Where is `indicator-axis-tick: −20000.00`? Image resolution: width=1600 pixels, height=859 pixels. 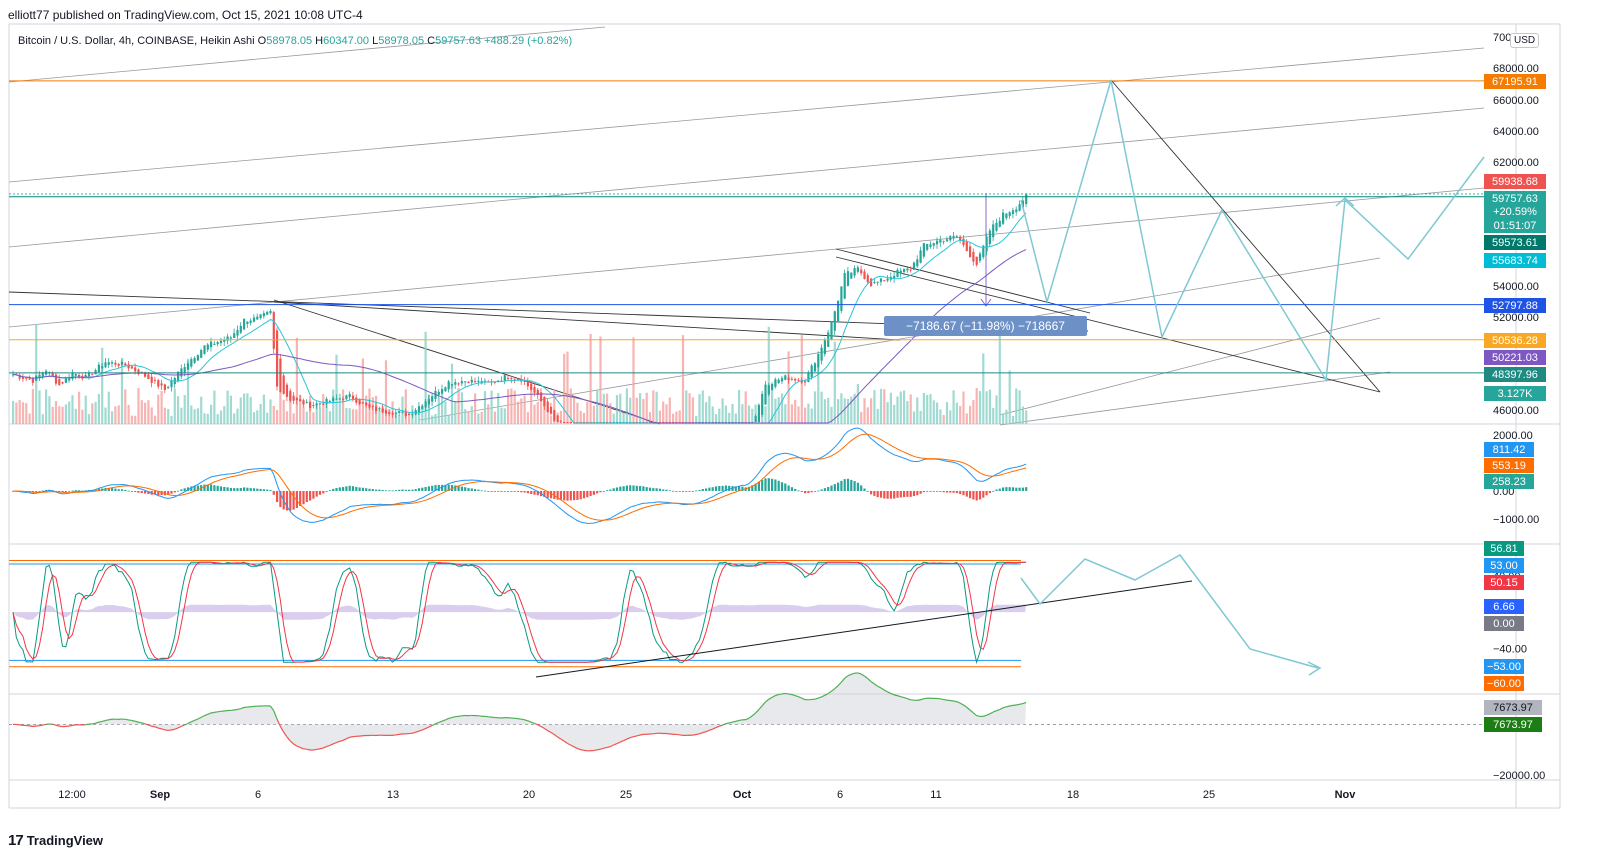
indicator-axis-tick: −20000.00 is located at coordinates (1519, 776).